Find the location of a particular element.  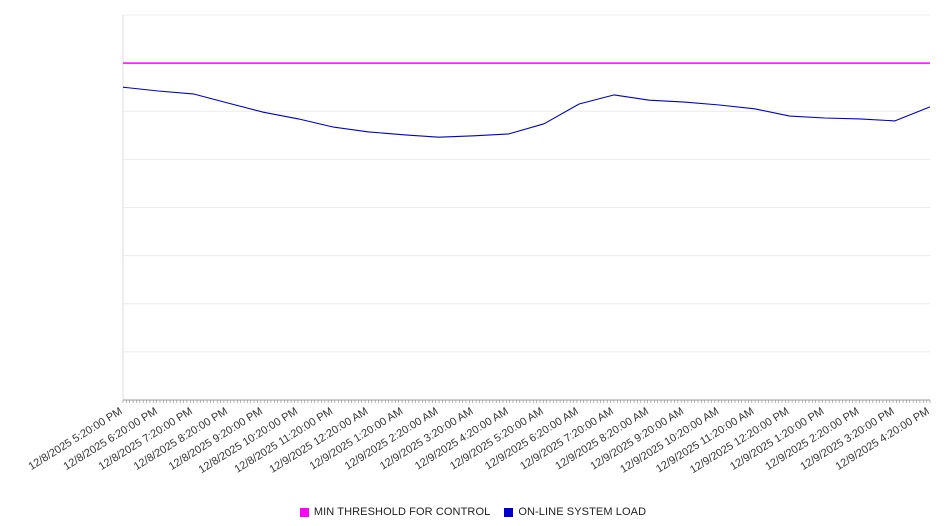

legend-swatch-system-load is located at coordinates (509, 512).